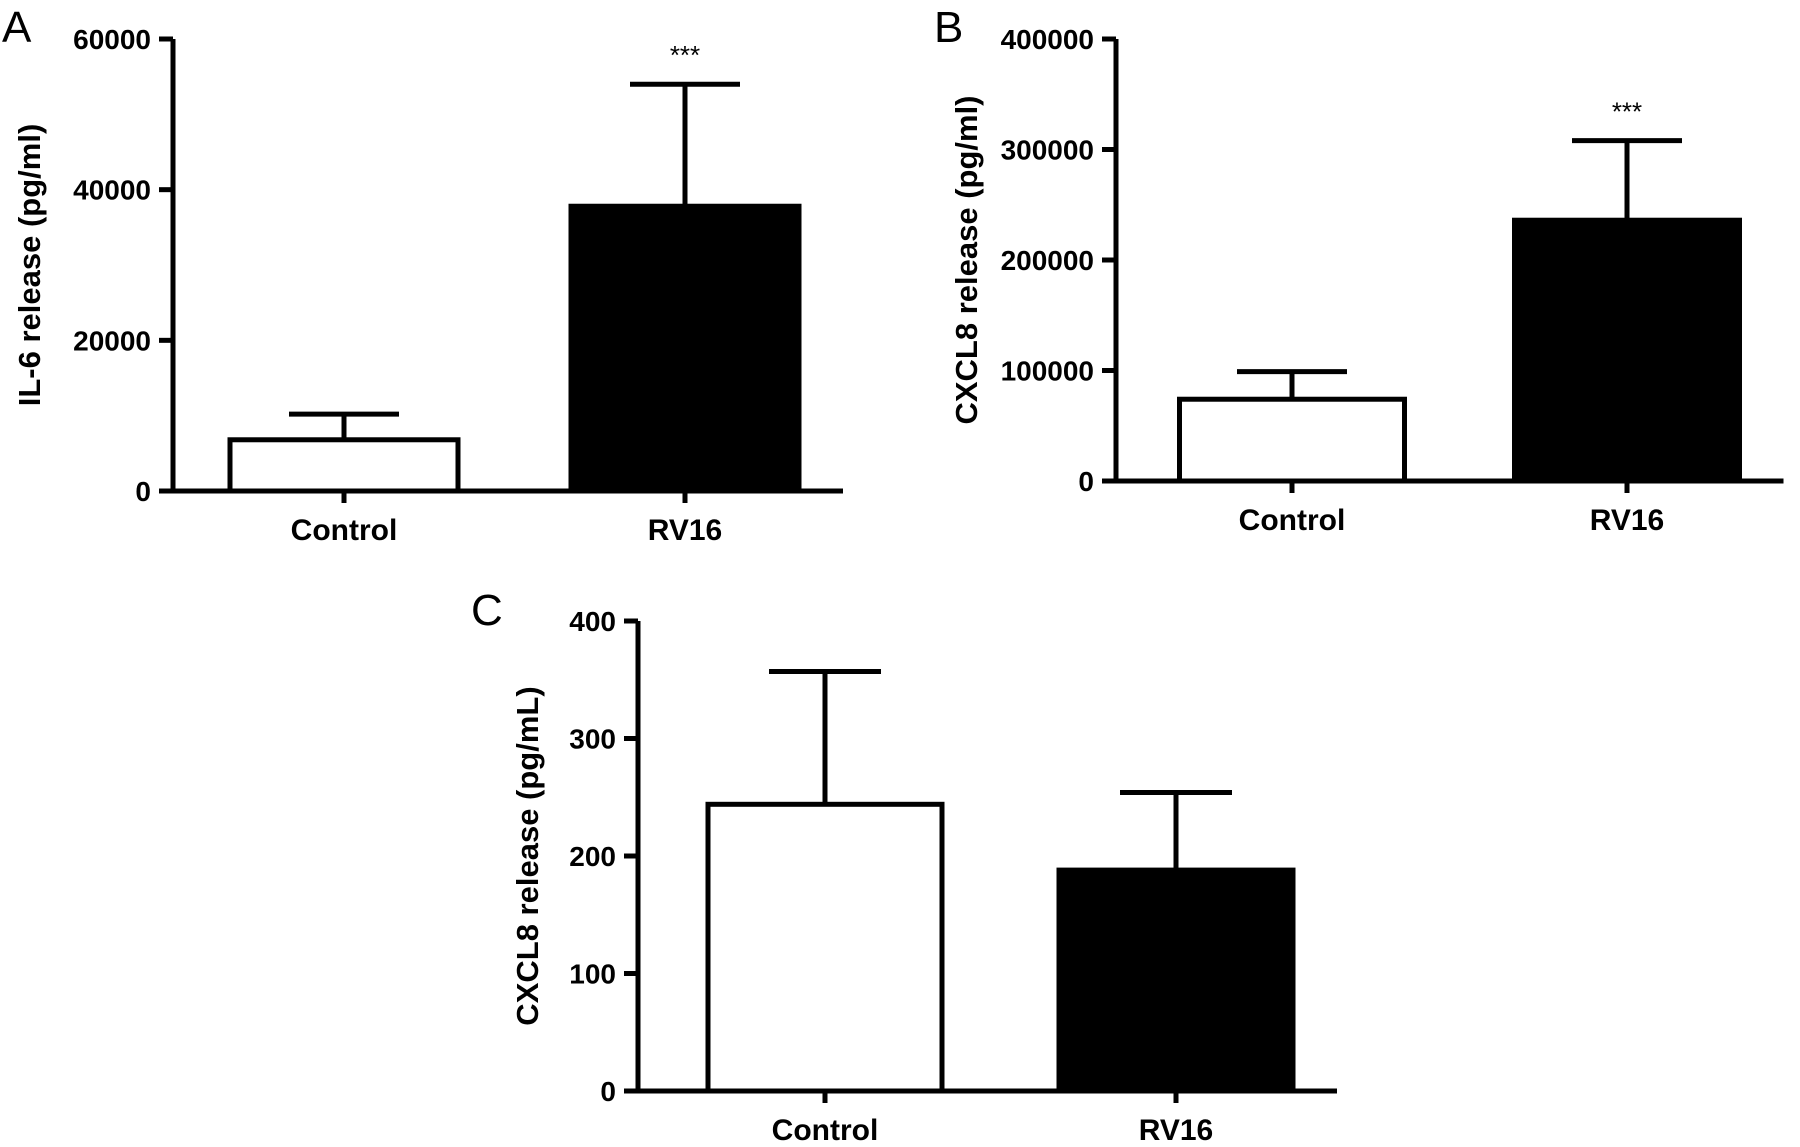 This screenshot has width=1800, height=1147. What do you see at coordinates (1047, 39) in the screenshot?
I see `y-tick-label: 400000` at bounding box center [1047, 39].